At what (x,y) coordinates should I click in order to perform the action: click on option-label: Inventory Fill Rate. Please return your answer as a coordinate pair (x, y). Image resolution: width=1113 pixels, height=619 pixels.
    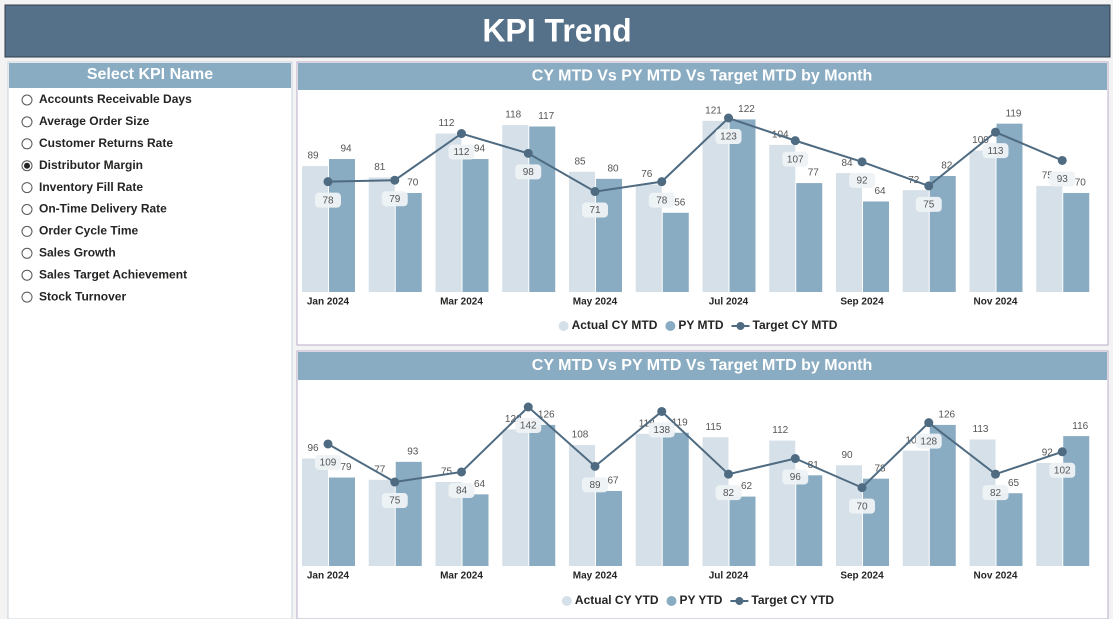
    Looking at the image, I should click on (91, 187).